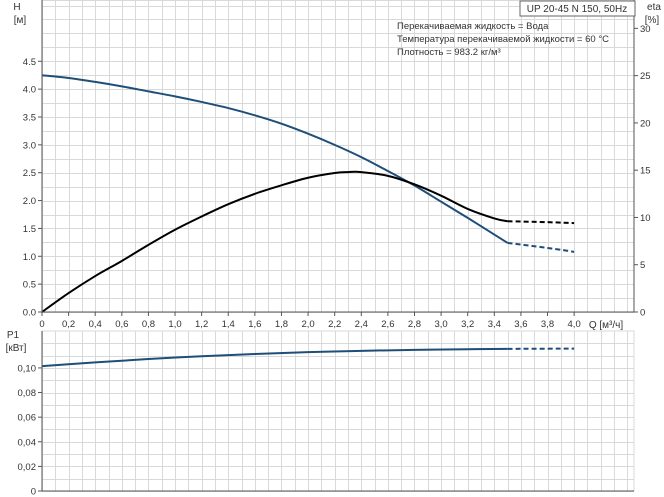  I want to click on x-tick-label: 0,8, so click(148, 324).